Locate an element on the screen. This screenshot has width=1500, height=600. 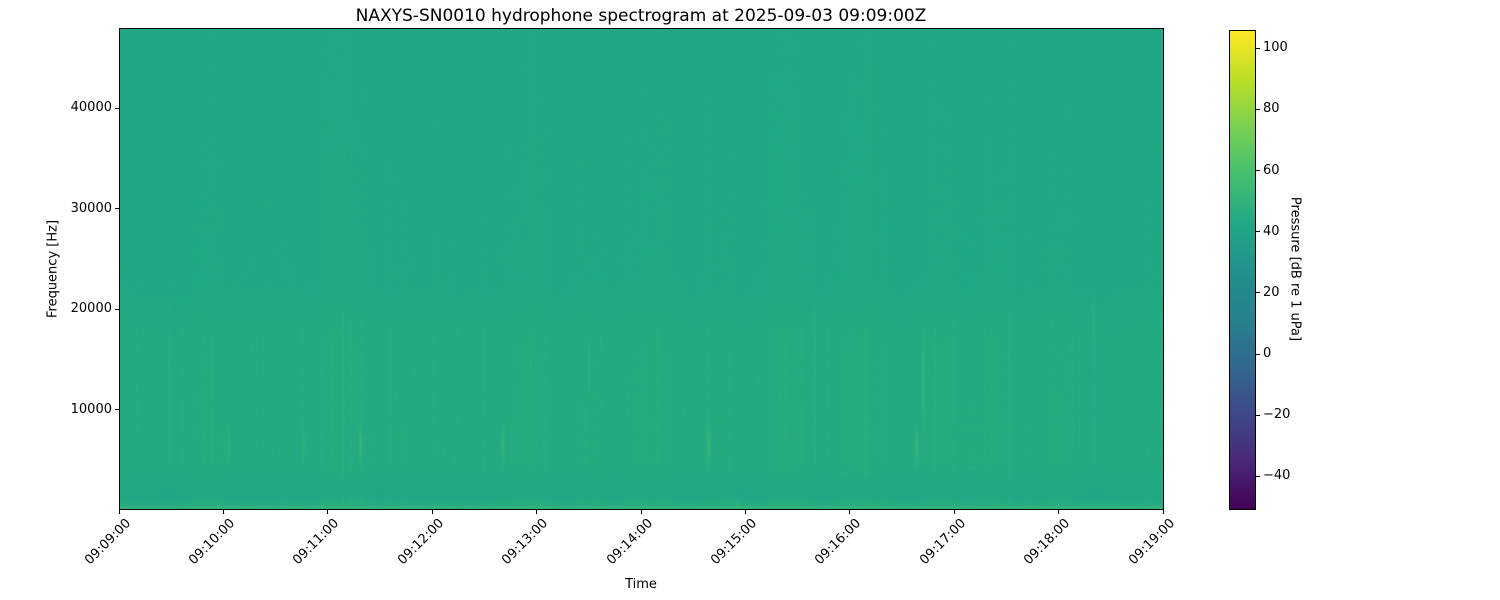
x-axis-label: Time is located at coordinates (641, 584).